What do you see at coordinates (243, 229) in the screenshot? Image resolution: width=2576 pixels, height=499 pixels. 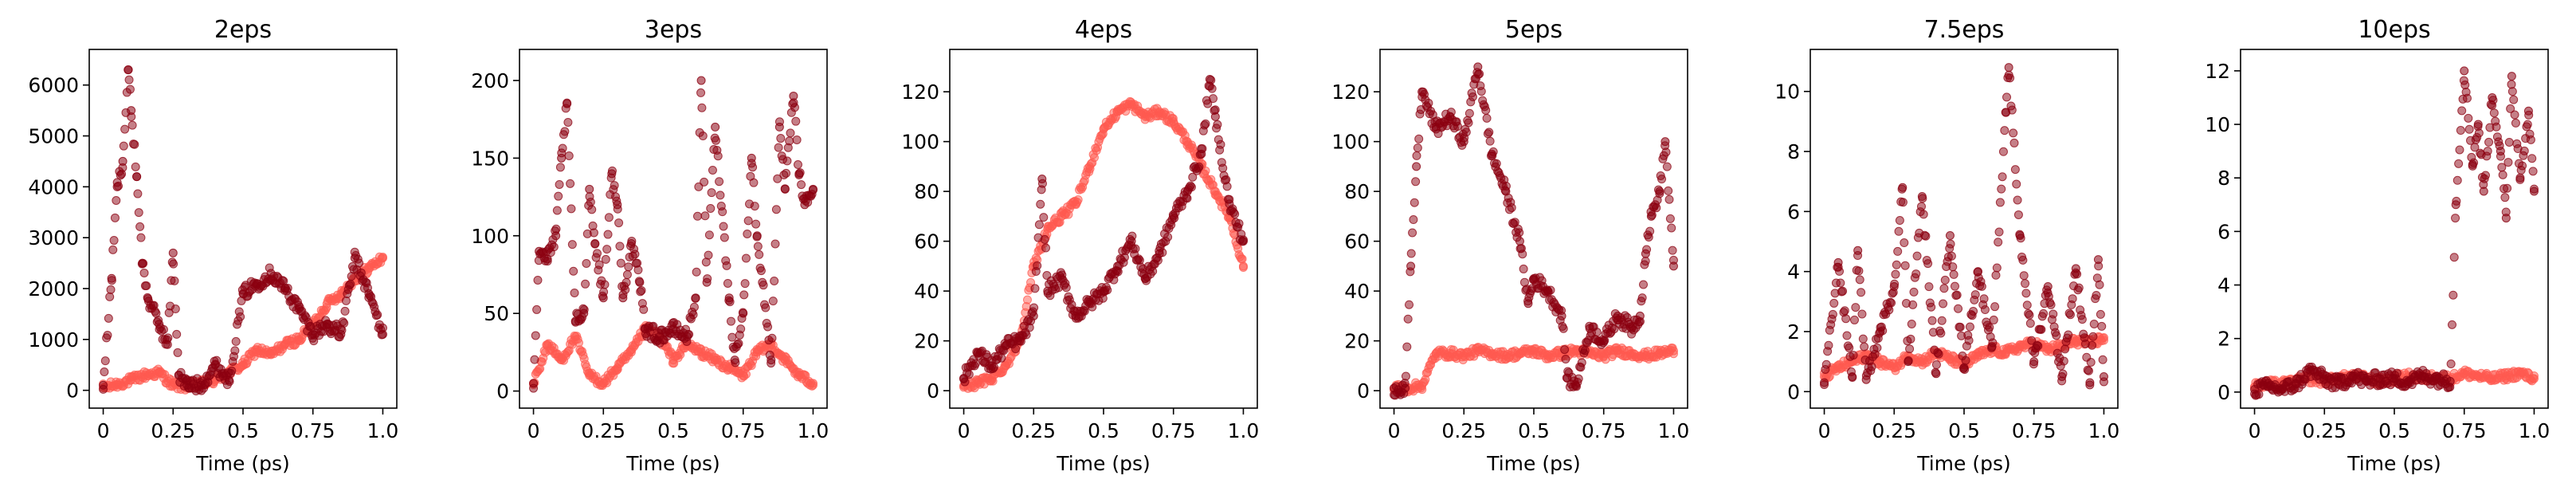 I see `axes-frame` at bounding box center [243, 229].